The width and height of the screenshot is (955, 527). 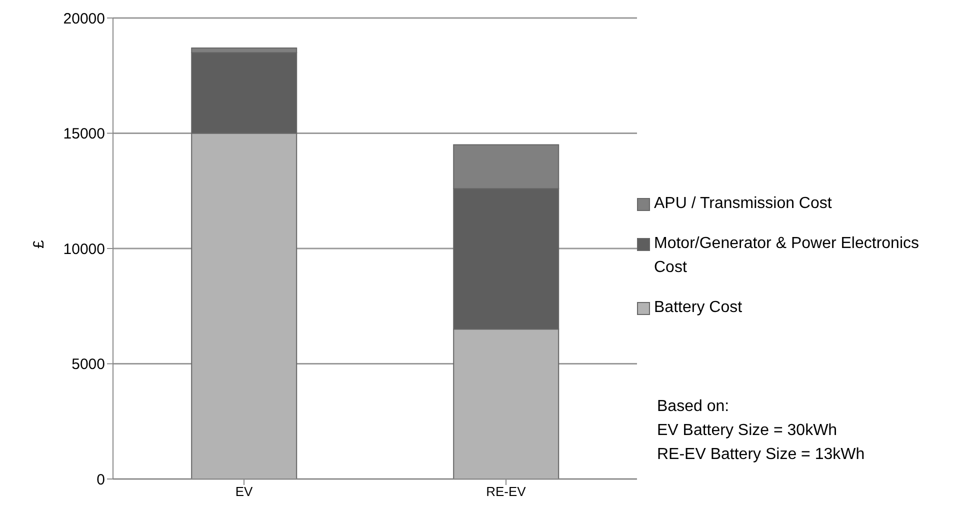 What do you see at coordinates (84, 19) in the screenshot?
I see `y-tick-label: 20000` at bounding box center [84, 19].